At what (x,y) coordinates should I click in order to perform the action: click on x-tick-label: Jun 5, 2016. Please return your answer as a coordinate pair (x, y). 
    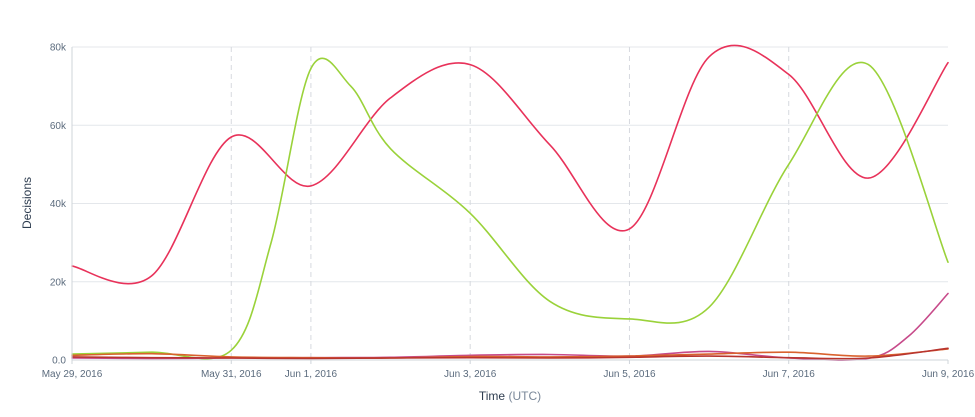
    Looking at the image, I should click on (629, 374).